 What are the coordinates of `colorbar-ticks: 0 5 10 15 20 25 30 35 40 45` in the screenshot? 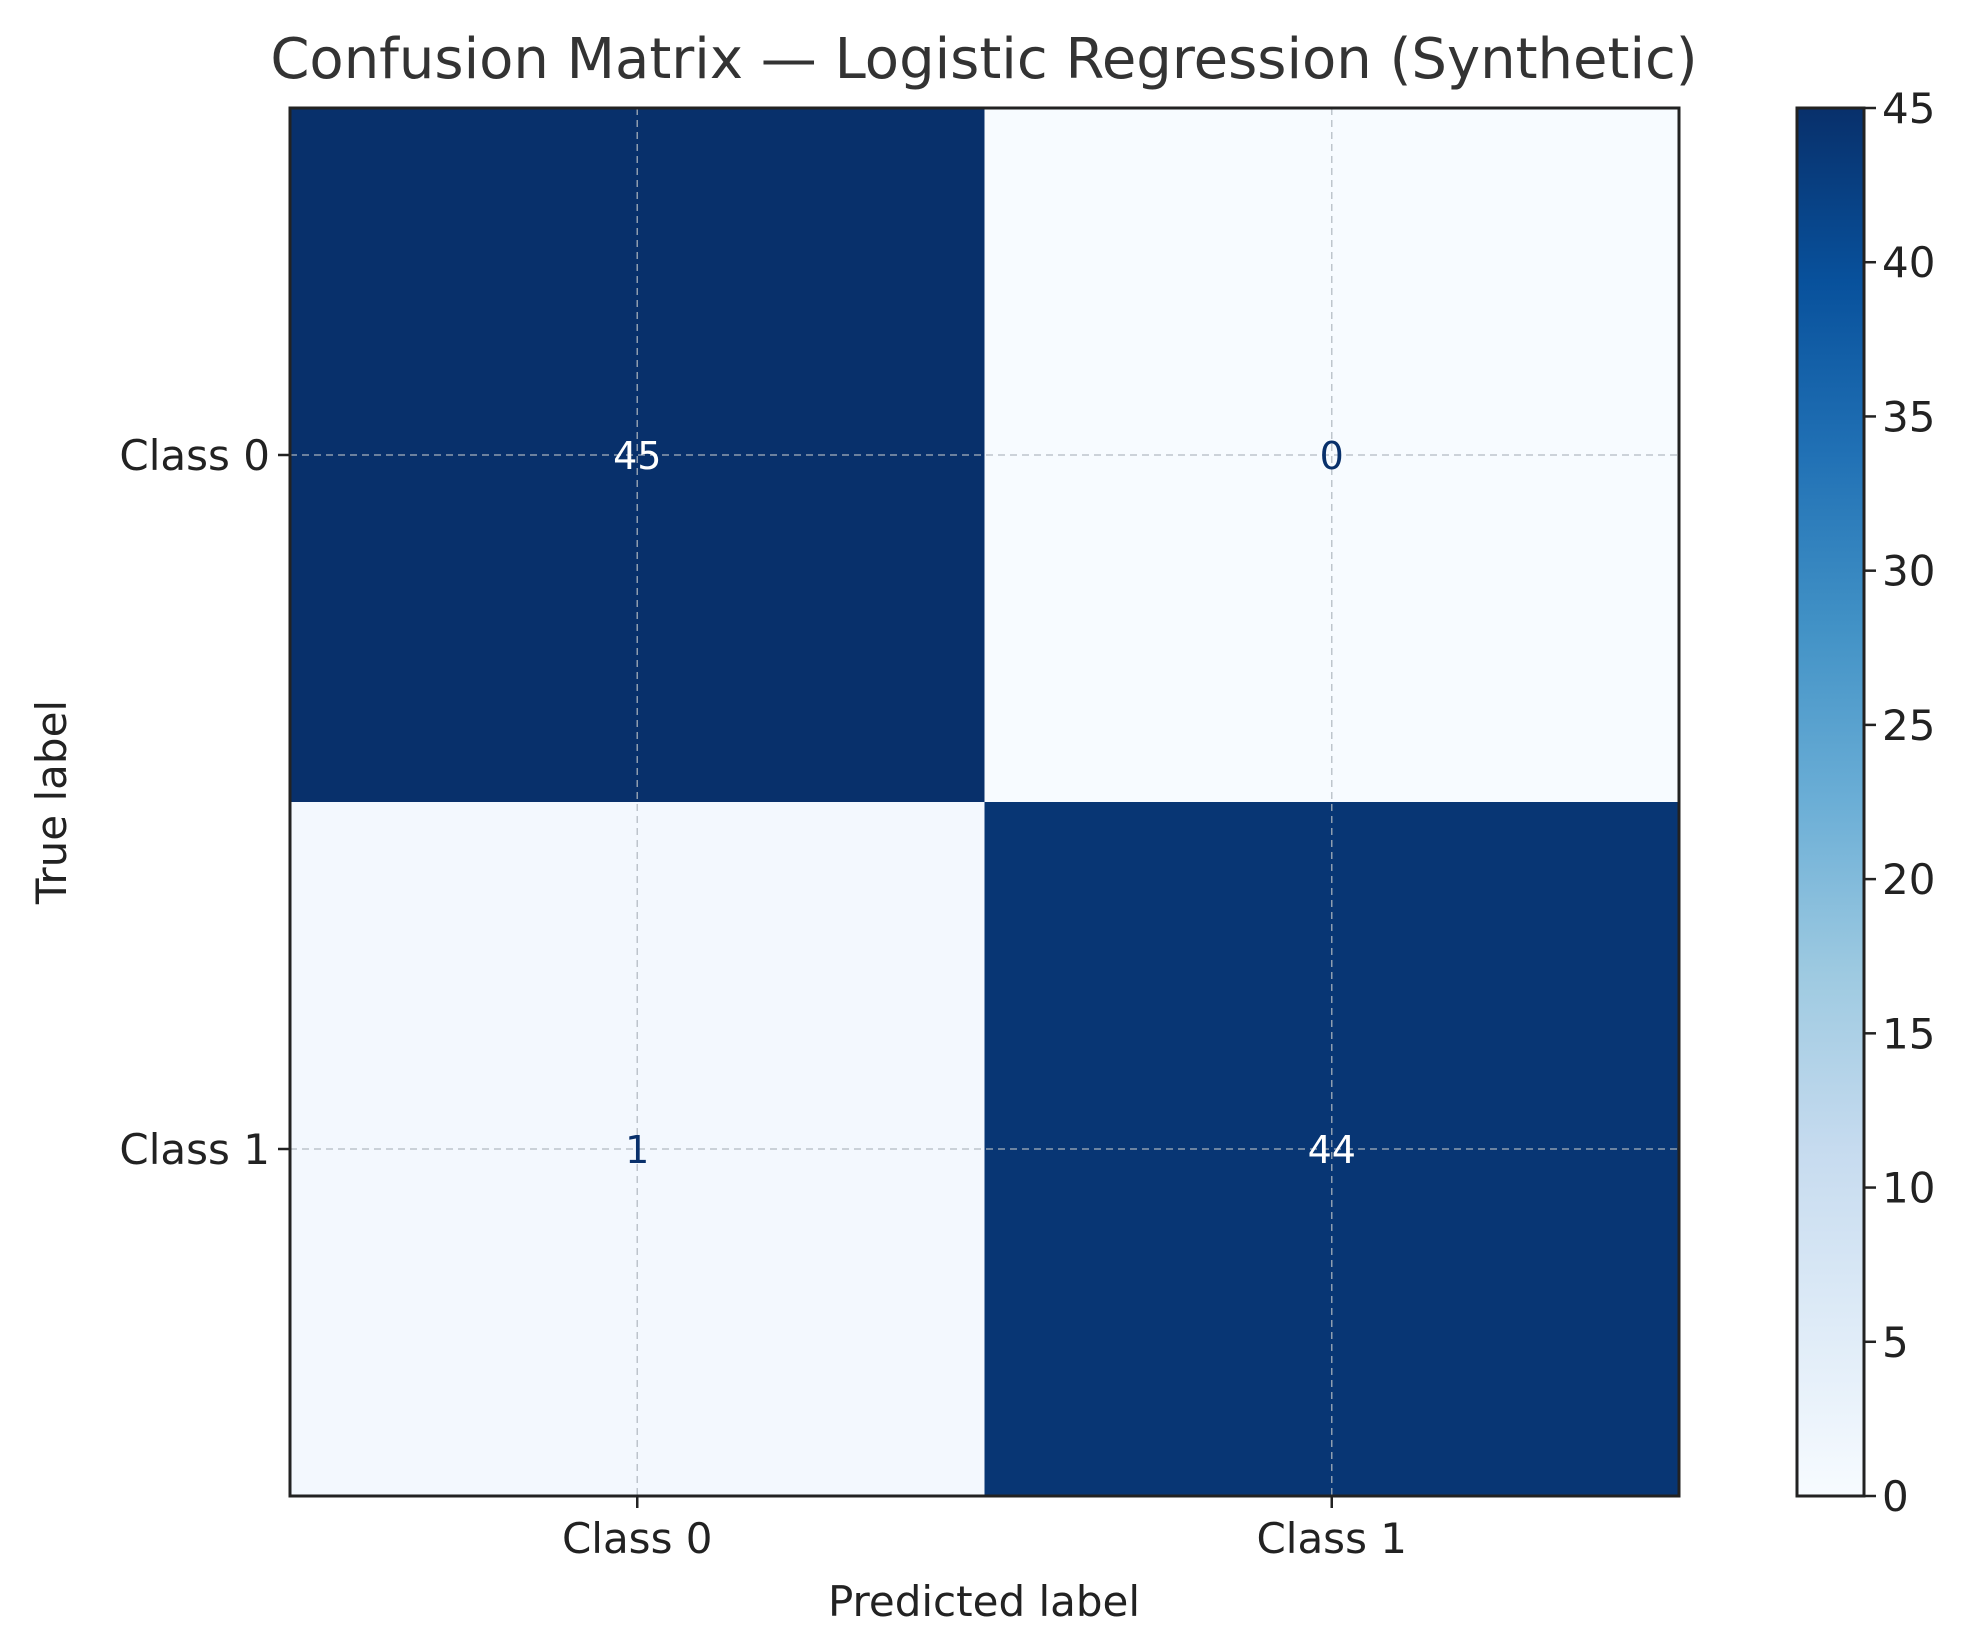 It's located at (1899, 802).